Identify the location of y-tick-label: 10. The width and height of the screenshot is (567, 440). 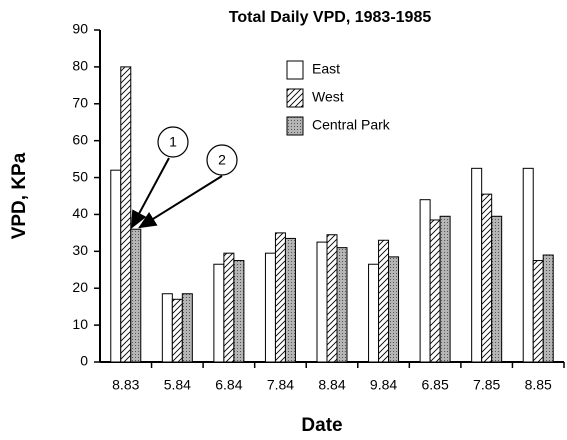
(80, 324).